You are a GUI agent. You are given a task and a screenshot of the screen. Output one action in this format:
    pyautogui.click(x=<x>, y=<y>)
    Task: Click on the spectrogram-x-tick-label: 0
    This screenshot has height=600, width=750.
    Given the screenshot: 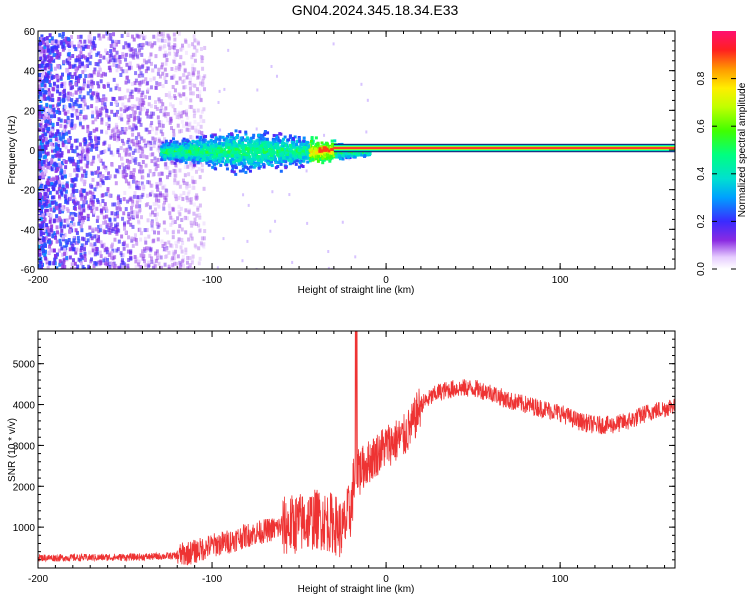 What is the action you would take?
    pyautogui.click(x=386, y=280)
    